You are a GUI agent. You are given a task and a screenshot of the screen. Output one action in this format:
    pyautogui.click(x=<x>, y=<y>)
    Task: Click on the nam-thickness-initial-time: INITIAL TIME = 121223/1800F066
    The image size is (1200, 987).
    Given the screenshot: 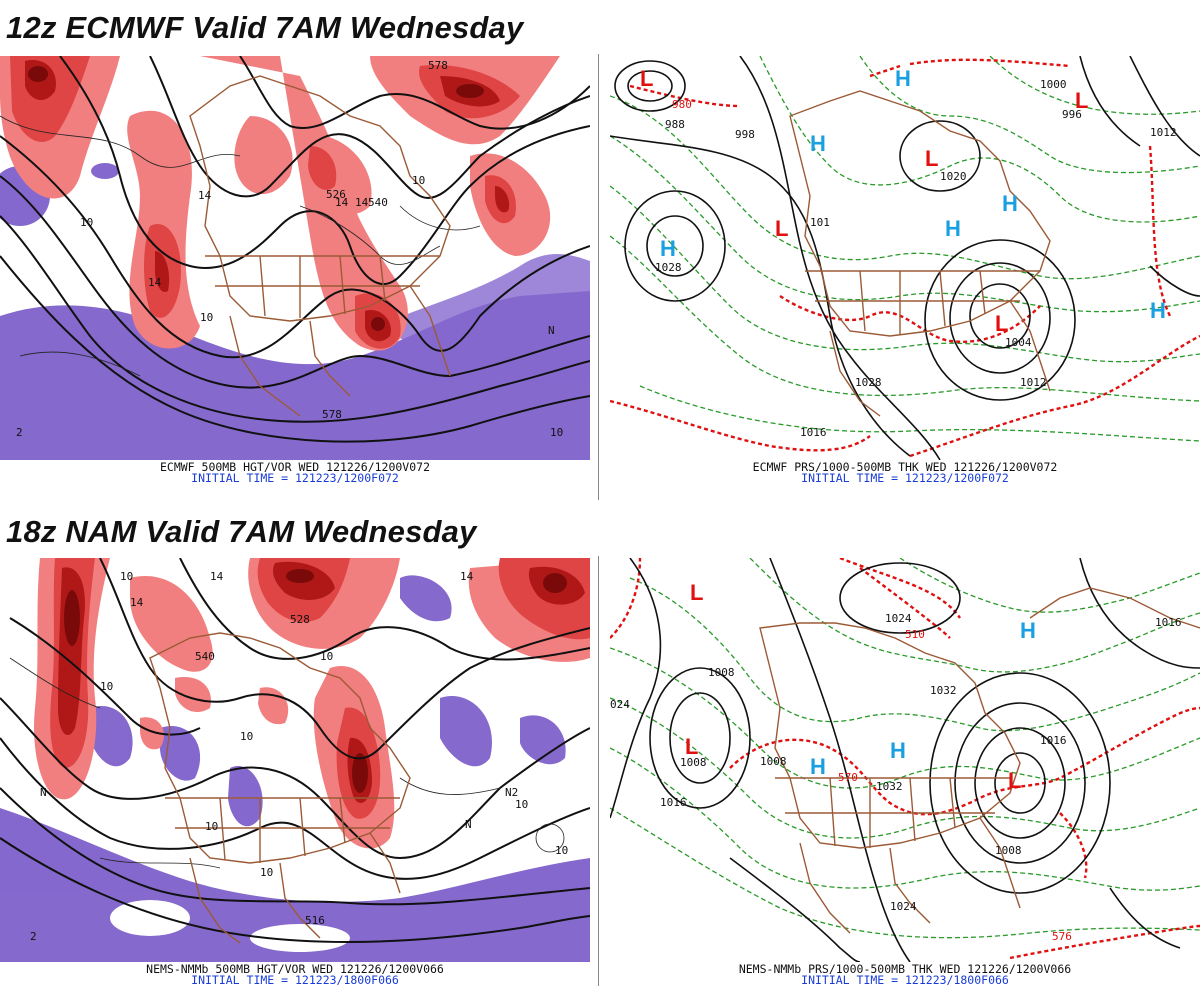 What is the action you would take?
    pyautogui.click(x=905, y=980)
    